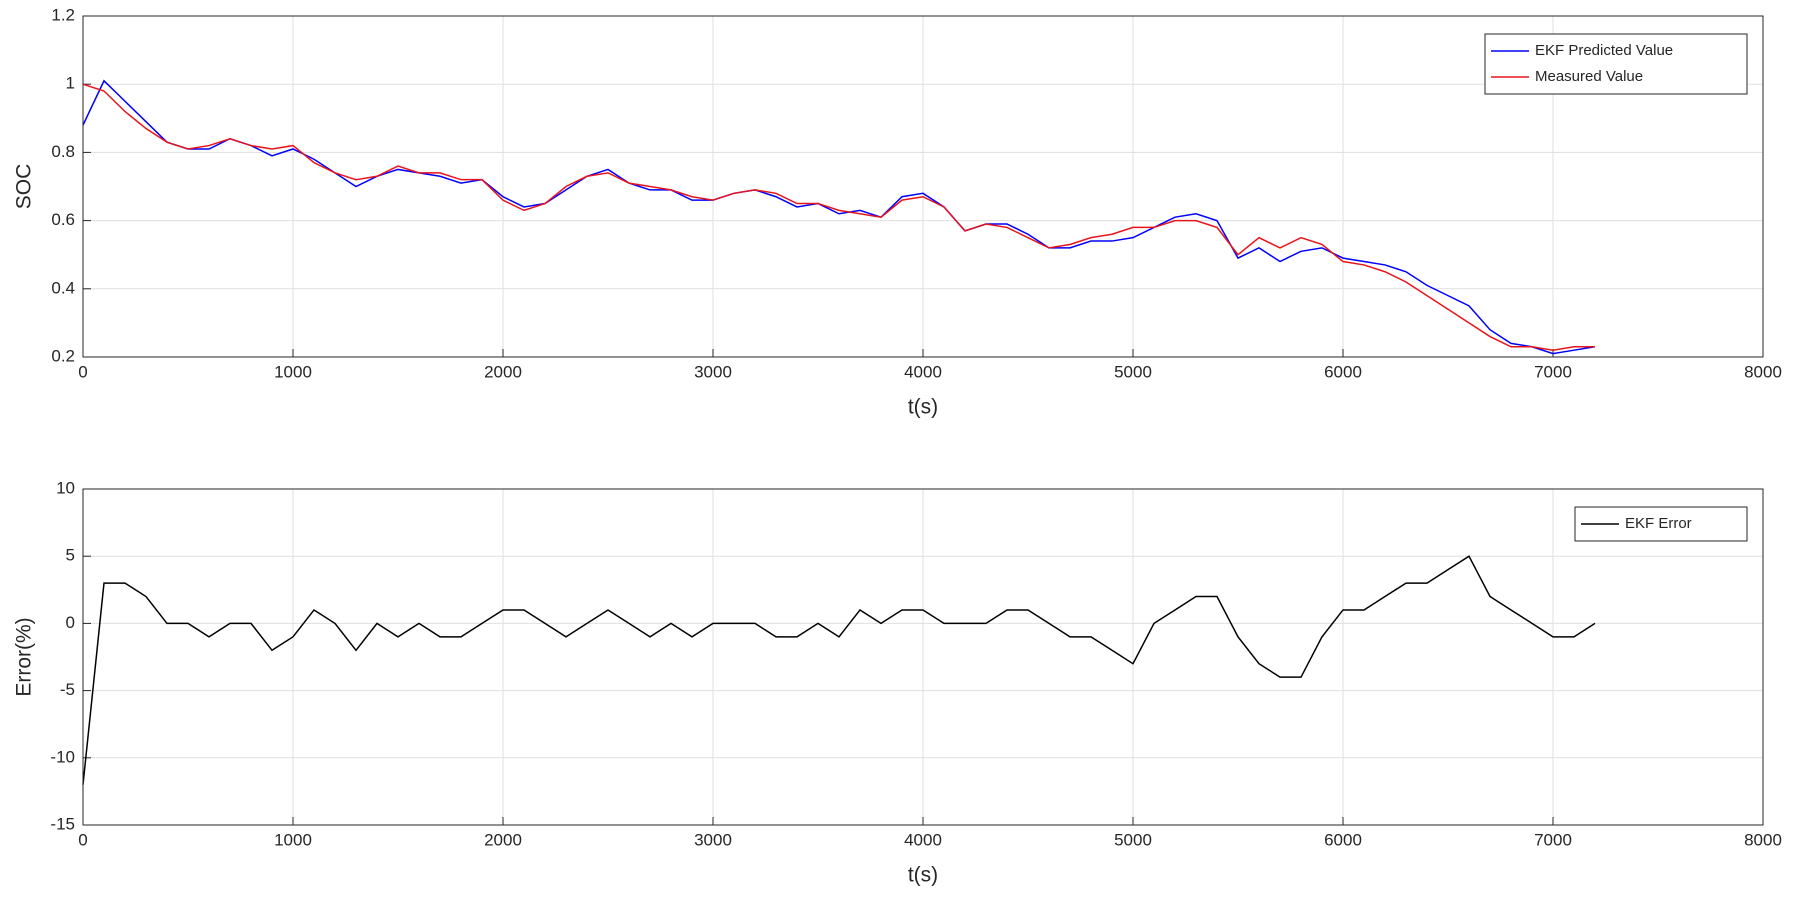  What do you see at coordinates (70, 555) in the screenshot?
I see `y-tick-label: 5` at bounding box center [70, 555].